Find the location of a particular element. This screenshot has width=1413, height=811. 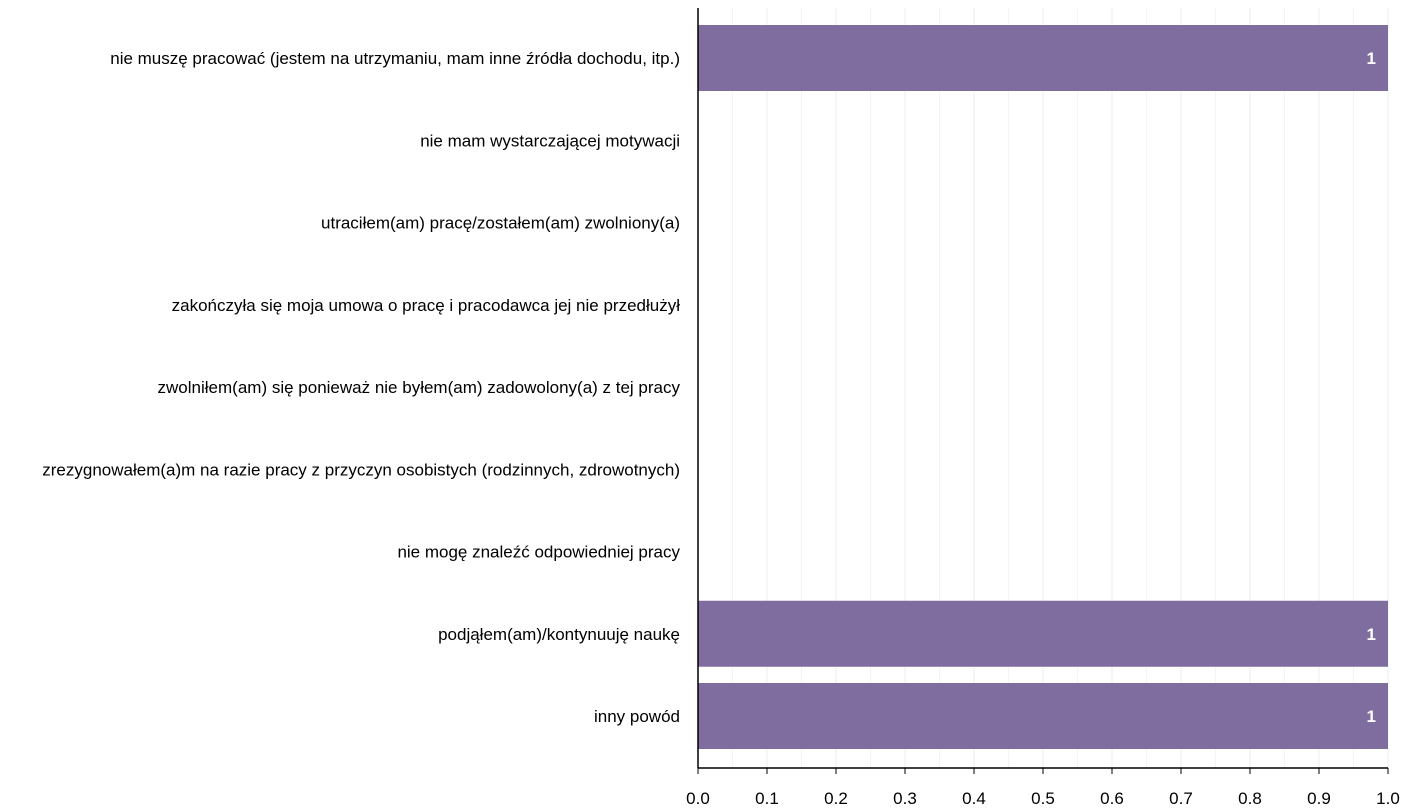

x-tick-label: 0.6 is located at coordinates (1112, 798).